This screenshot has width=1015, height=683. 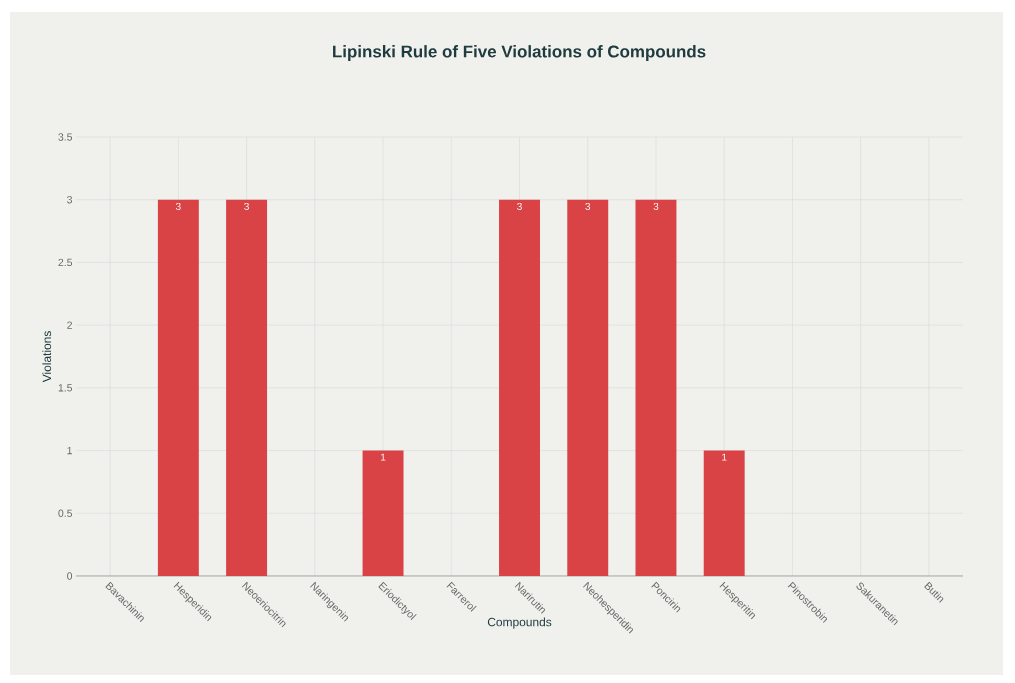 I want to click on chart-title: Lipinski Rule of Five Violations of Compounds, so click(x=519, y=53).